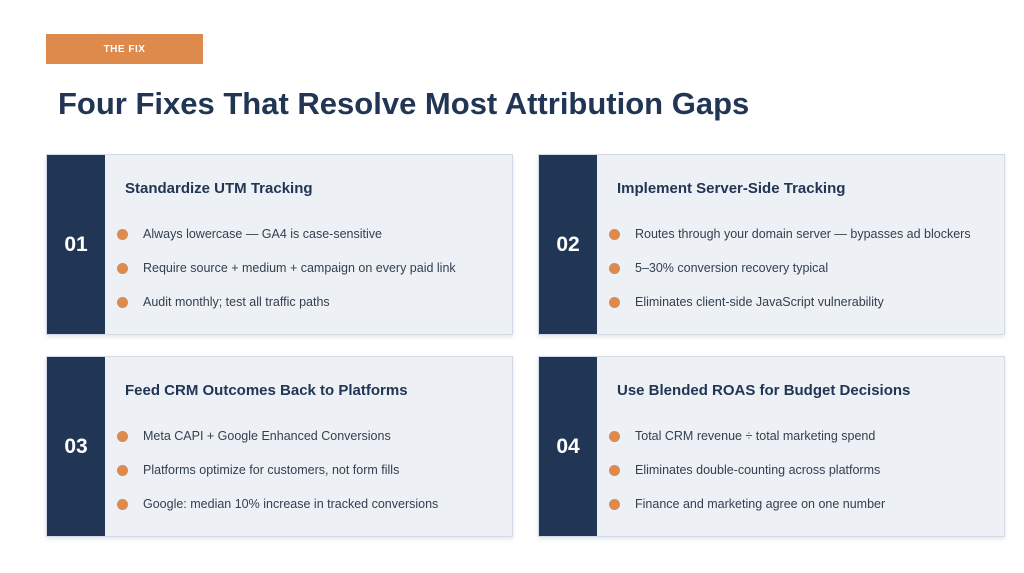 This screenshot has height=573, width=1024. I want to click on card-number: 03, so click(76, 446).